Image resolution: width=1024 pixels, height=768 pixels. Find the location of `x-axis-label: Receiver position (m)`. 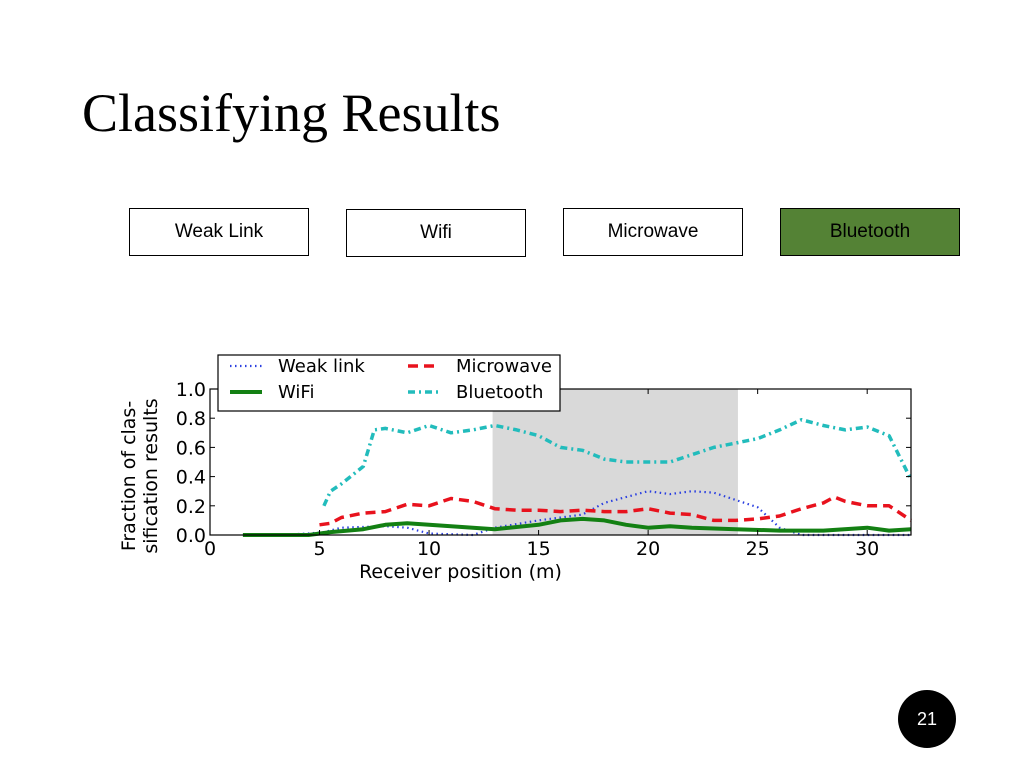

x-axis-label: Receiver position (m) is located at coordinates (460, 572).